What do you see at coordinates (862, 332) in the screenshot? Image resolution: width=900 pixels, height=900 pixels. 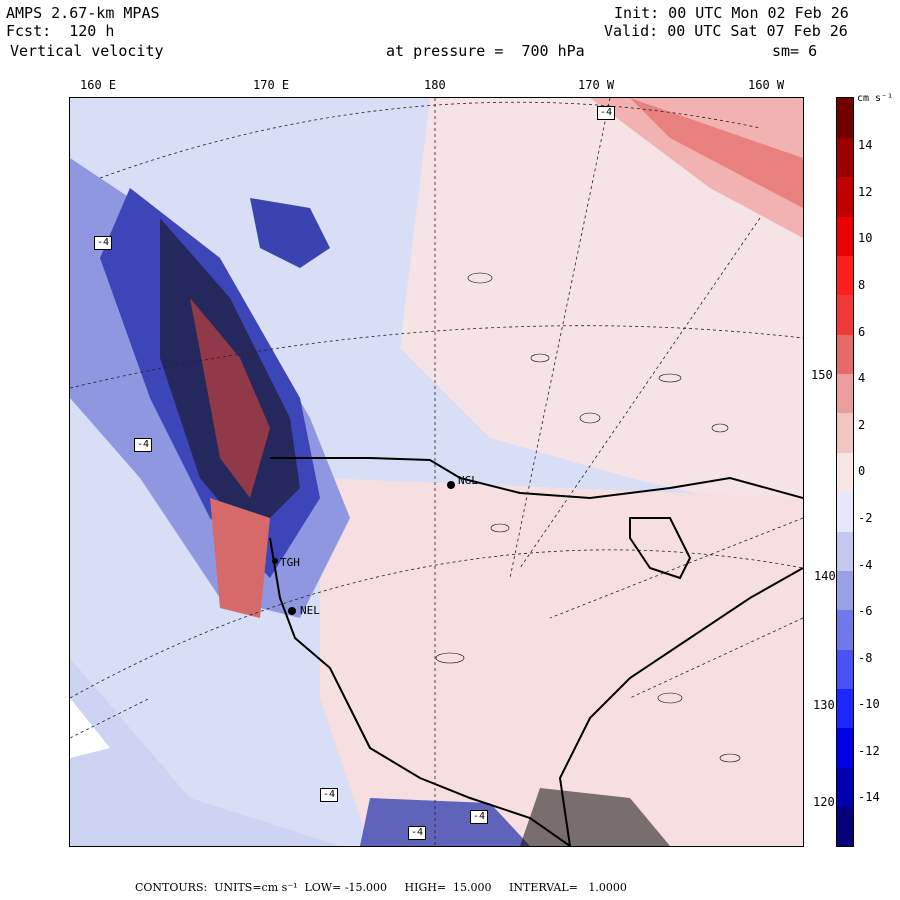 I see `colorbar-label: 6` at bounding box center [862, 332].